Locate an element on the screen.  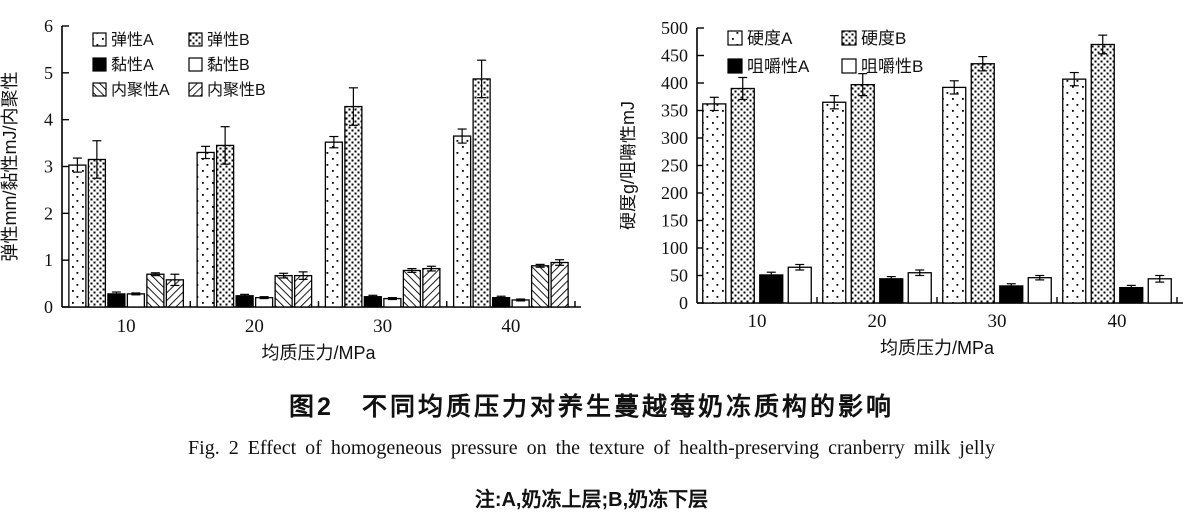
svg-text: 50 is located at coordinates (679, 276).